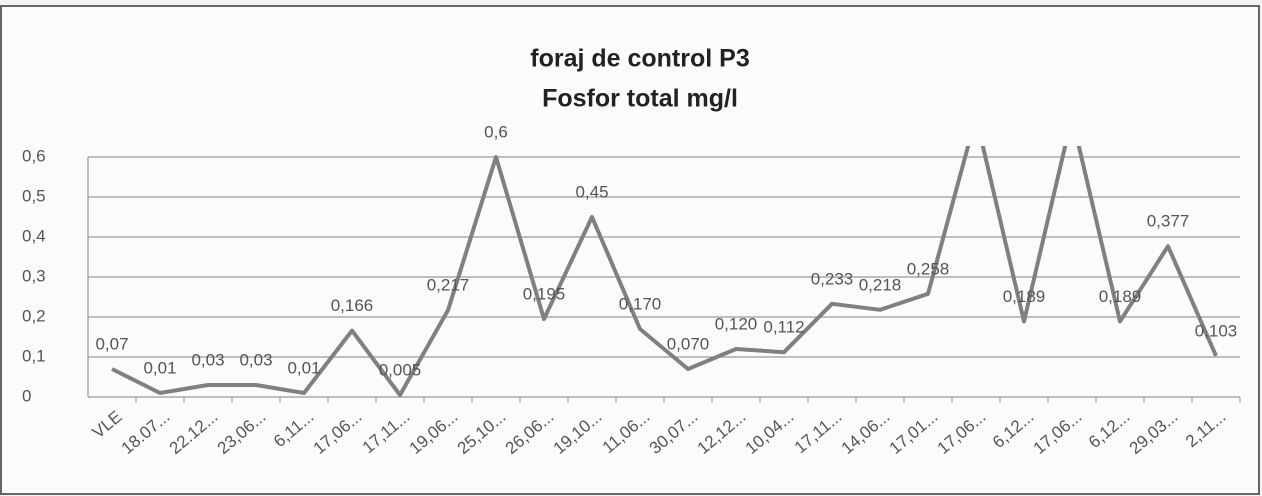  What do you see at coordinates (34, 195) in the screenshot?
I see `y-tick-label: 0,5` at bounding box center [34, 195].